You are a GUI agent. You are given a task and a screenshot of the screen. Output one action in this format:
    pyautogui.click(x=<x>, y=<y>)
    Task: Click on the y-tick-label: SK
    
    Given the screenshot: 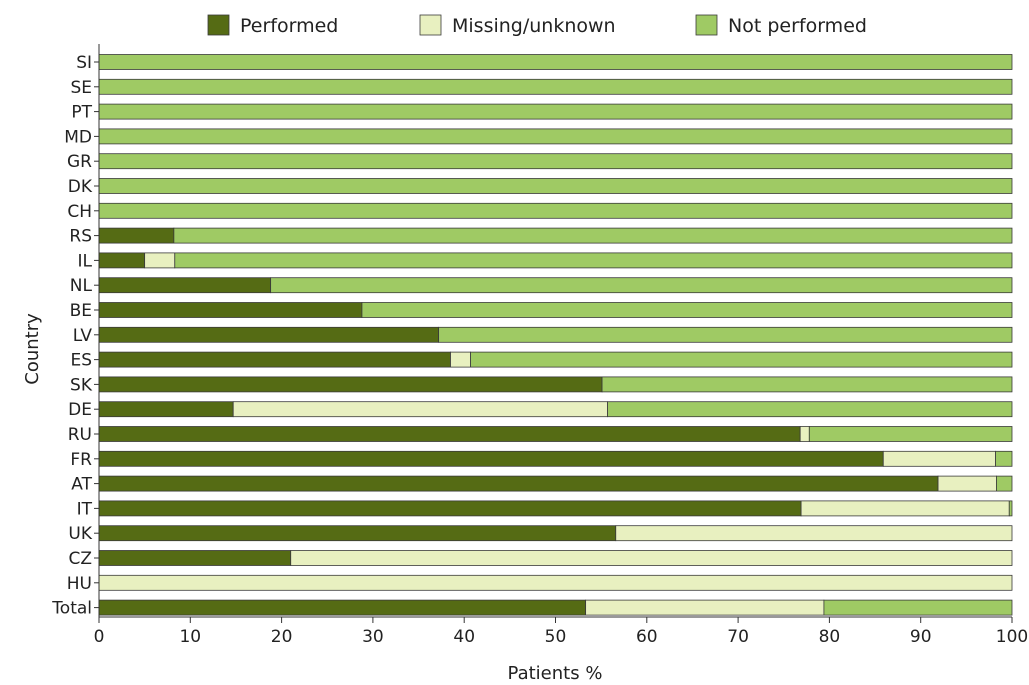 What is the action you would take?
    pyautogui.click(x=81, y=385)
    